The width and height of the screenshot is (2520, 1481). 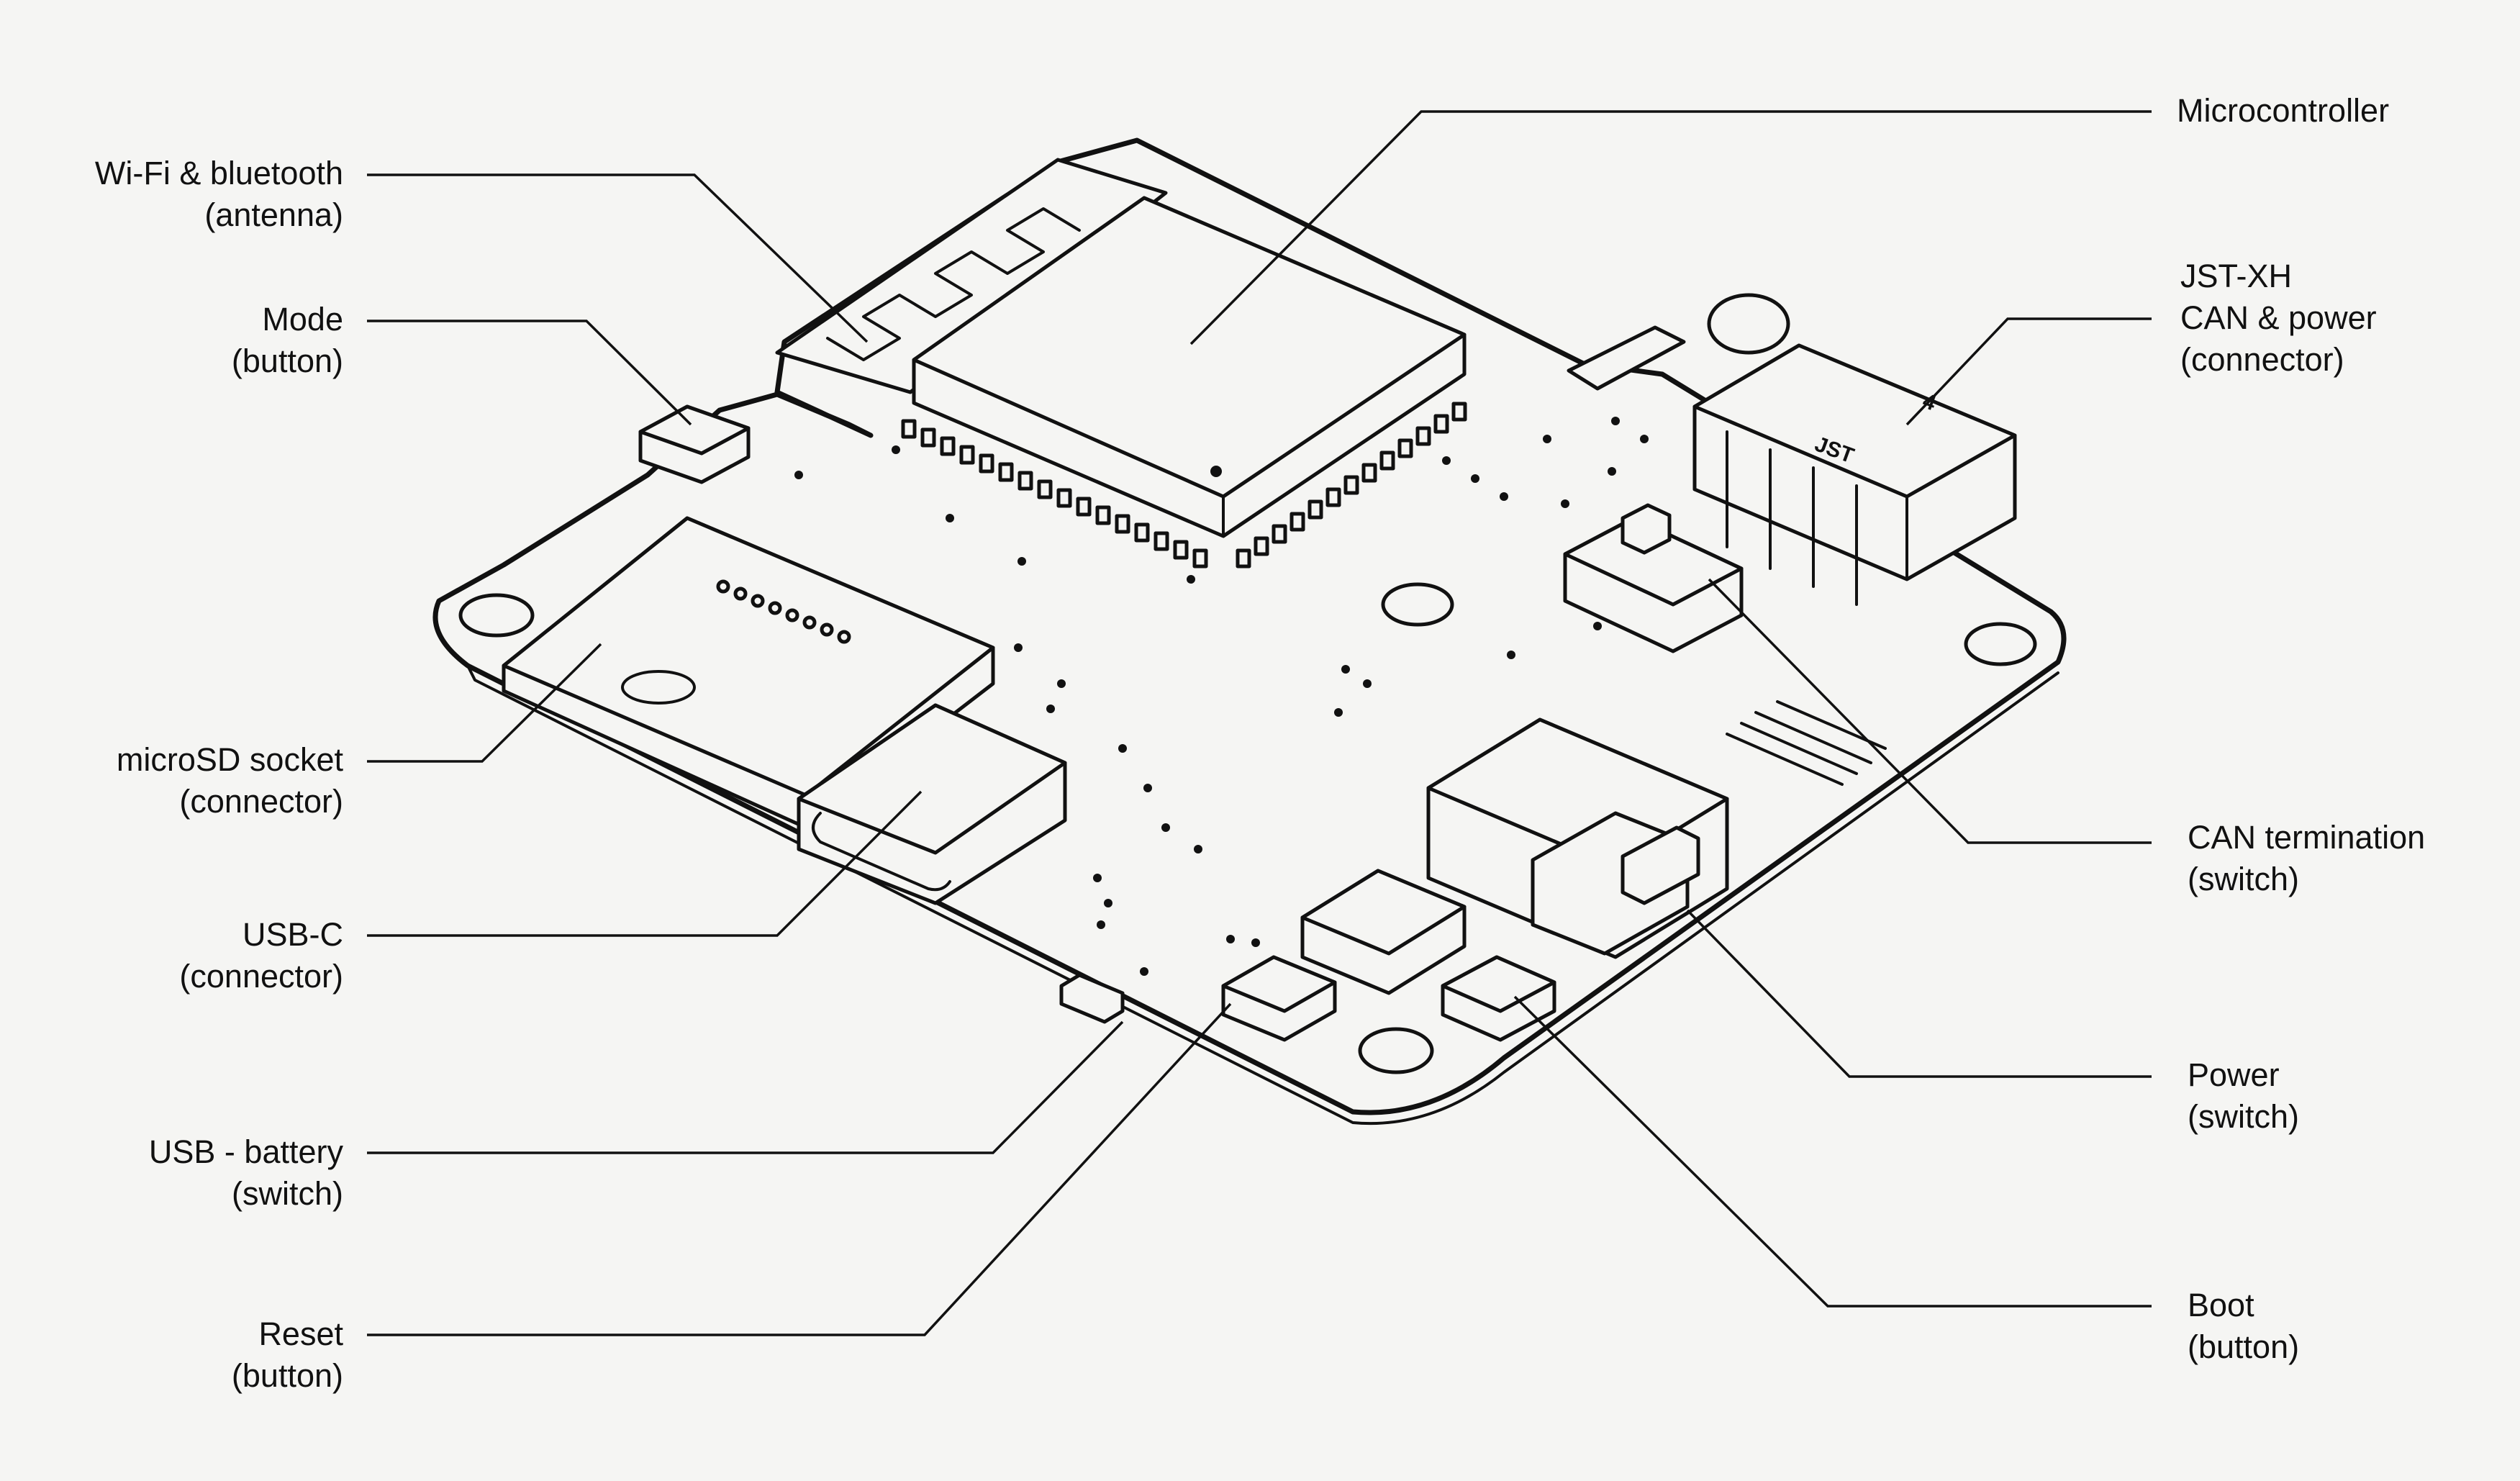 What do you see at coordinates (1498, 998) in the screenshot?
I see `boot-button` at bounding box center [1498, 998].